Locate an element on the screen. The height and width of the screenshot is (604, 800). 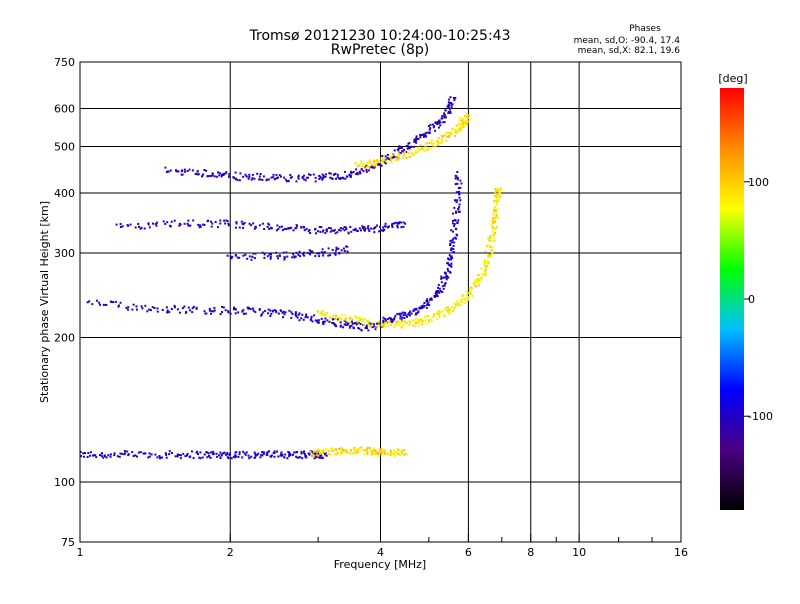
x-axis-label: Frequency [MHz] is located at coordinates (380, 564).